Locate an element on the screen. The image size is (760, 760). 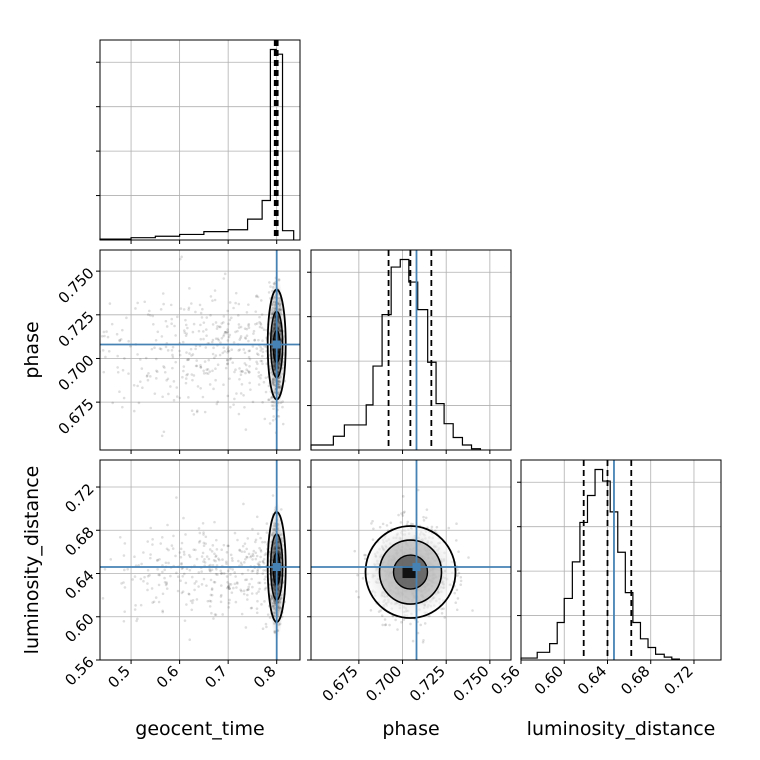
x-tick-label: 0.7 is located at coordinates (216, 677).